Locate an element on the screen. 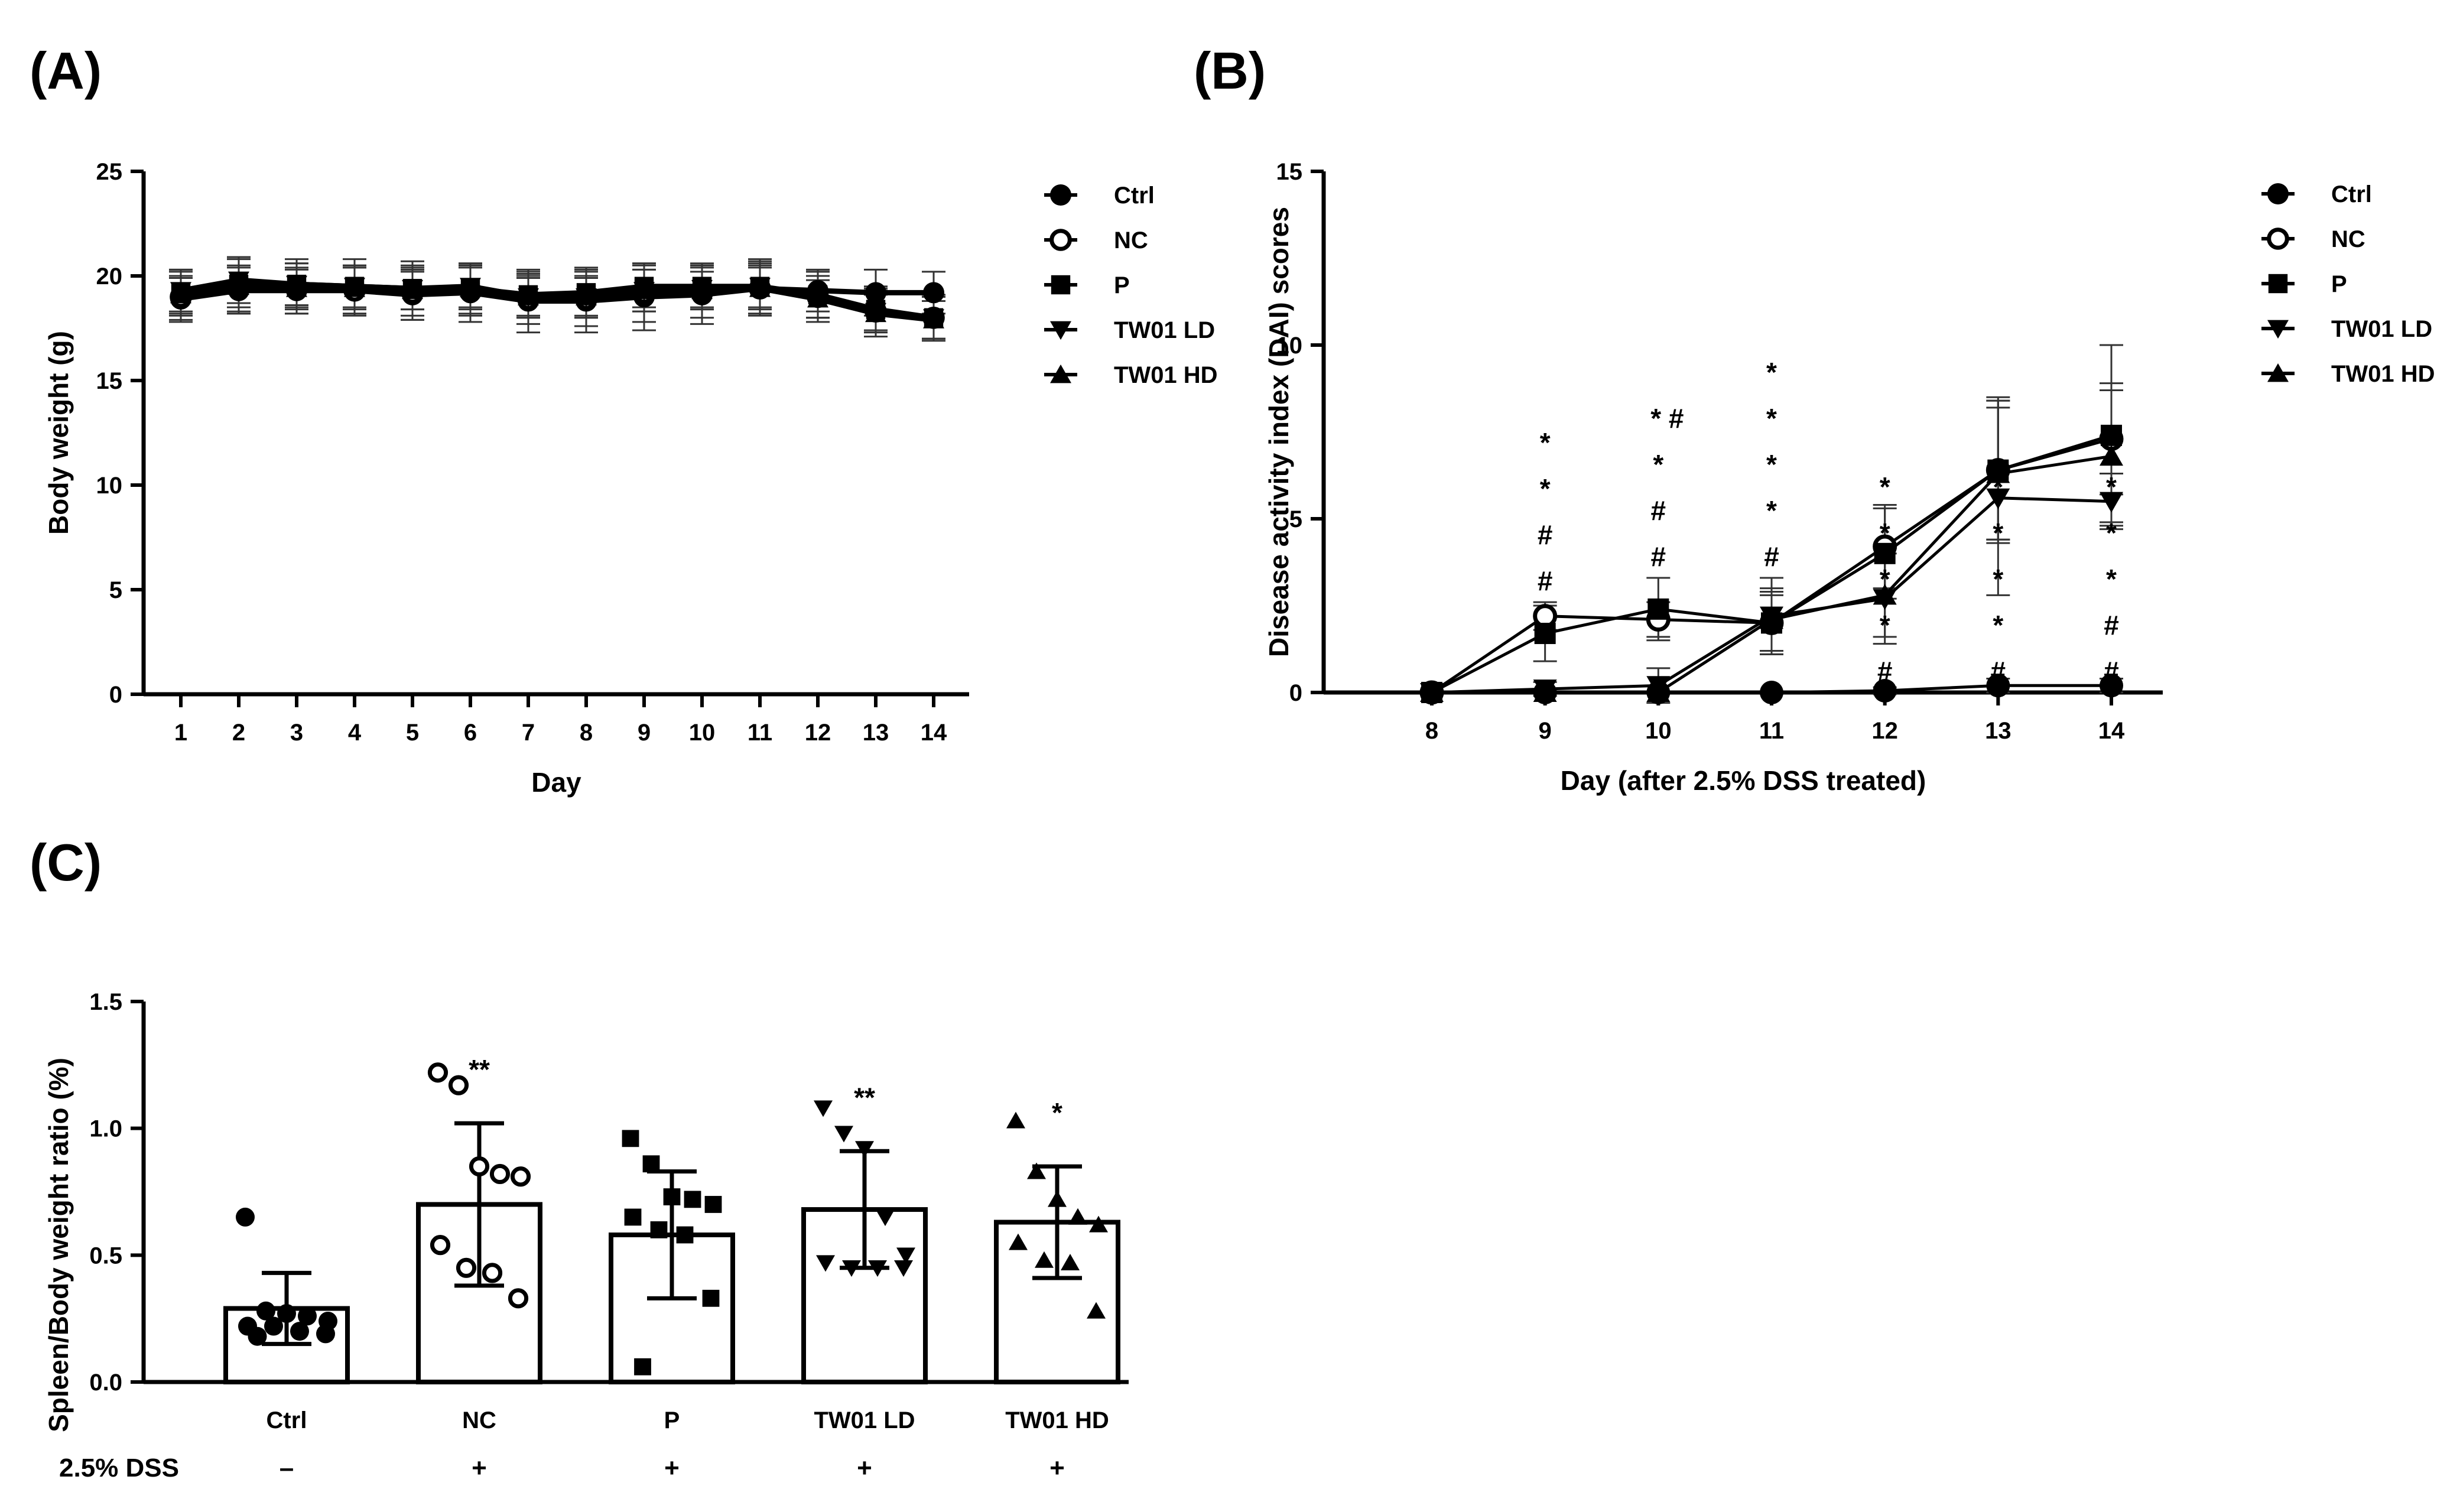 This screenshot has height=1512, width=2460. significance-tw01-ld: ** is located at coordinates (865, 1097).